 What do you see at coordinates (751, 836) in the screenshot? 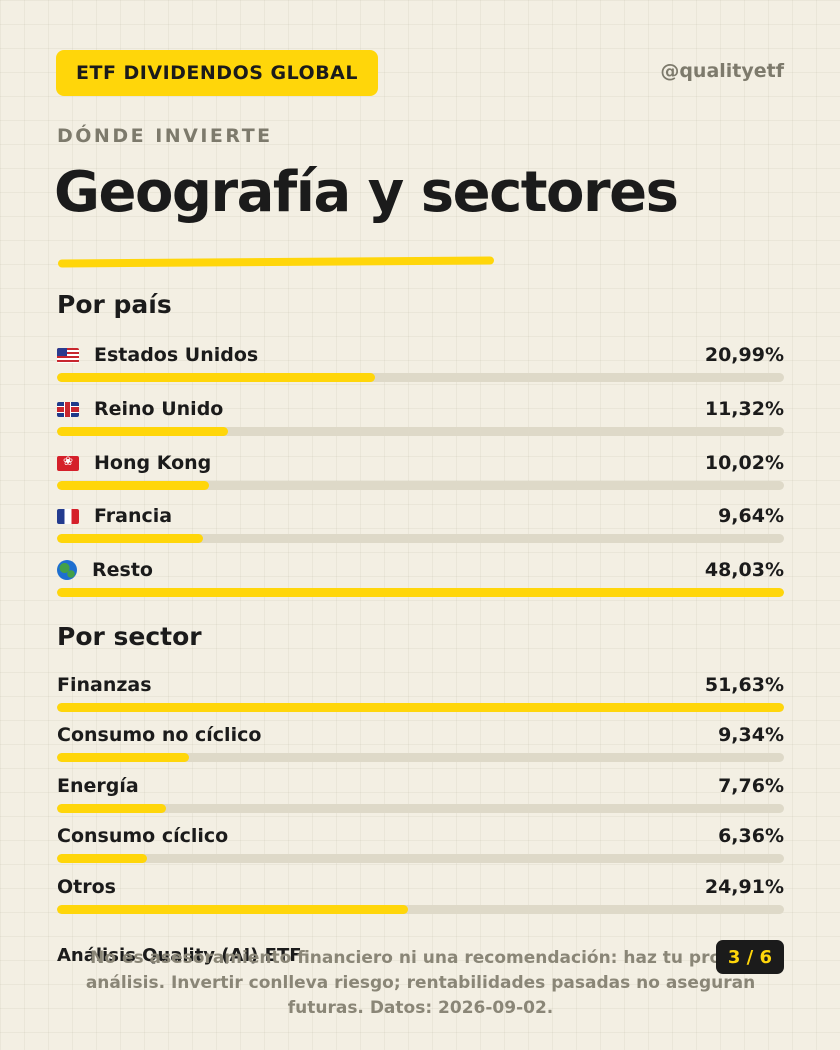
I see `sector-value: 6,36%` at bounding box center [751, 836].